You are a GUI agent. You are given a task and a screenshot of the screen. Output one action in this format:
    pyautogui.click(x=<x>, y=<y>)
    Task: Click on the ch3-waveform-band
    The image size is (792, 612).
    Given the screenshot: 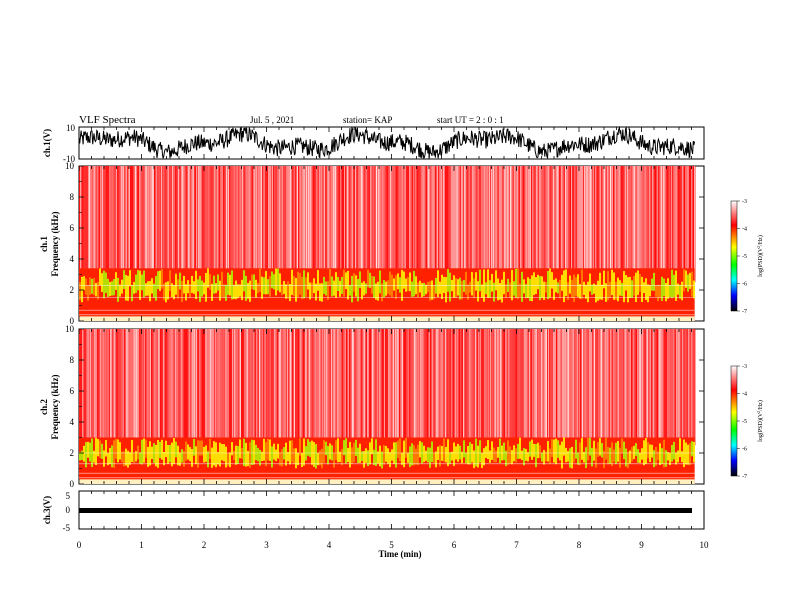 What is the action you would take?
    pyautogui.click(x=385, y=510)
    